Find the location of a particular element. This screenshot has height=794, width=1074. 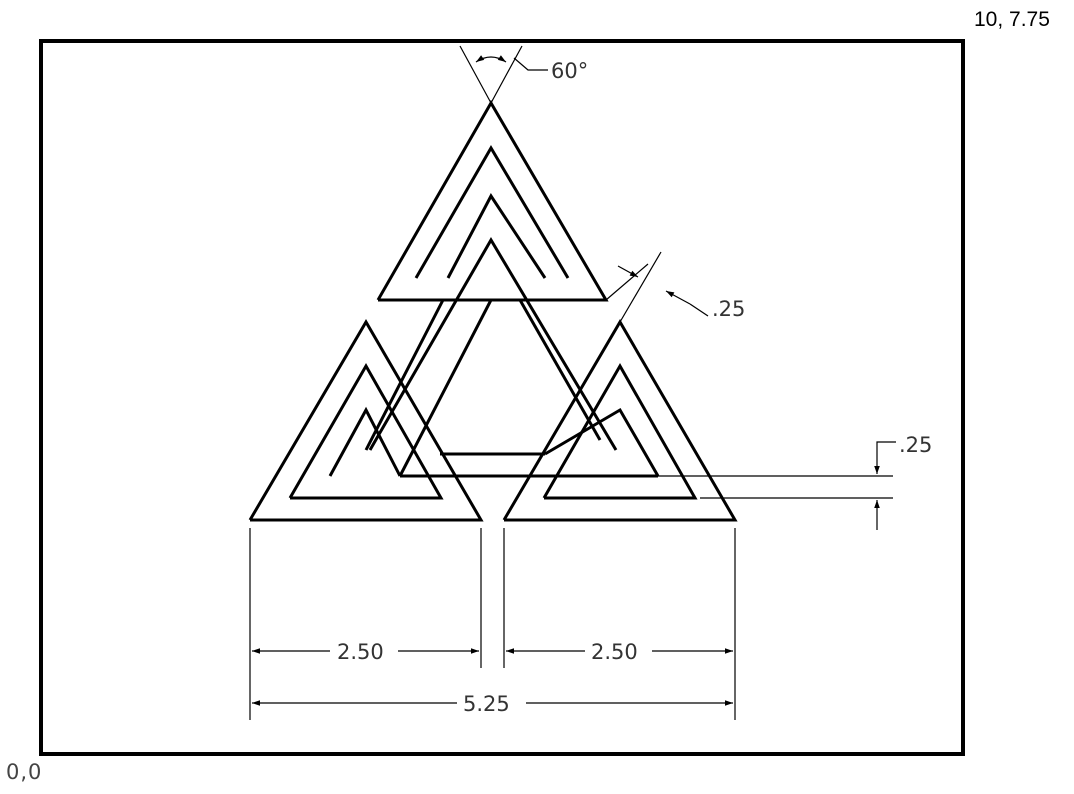

band-width-vertical-label: .25 is located at coordinates (915, 445).